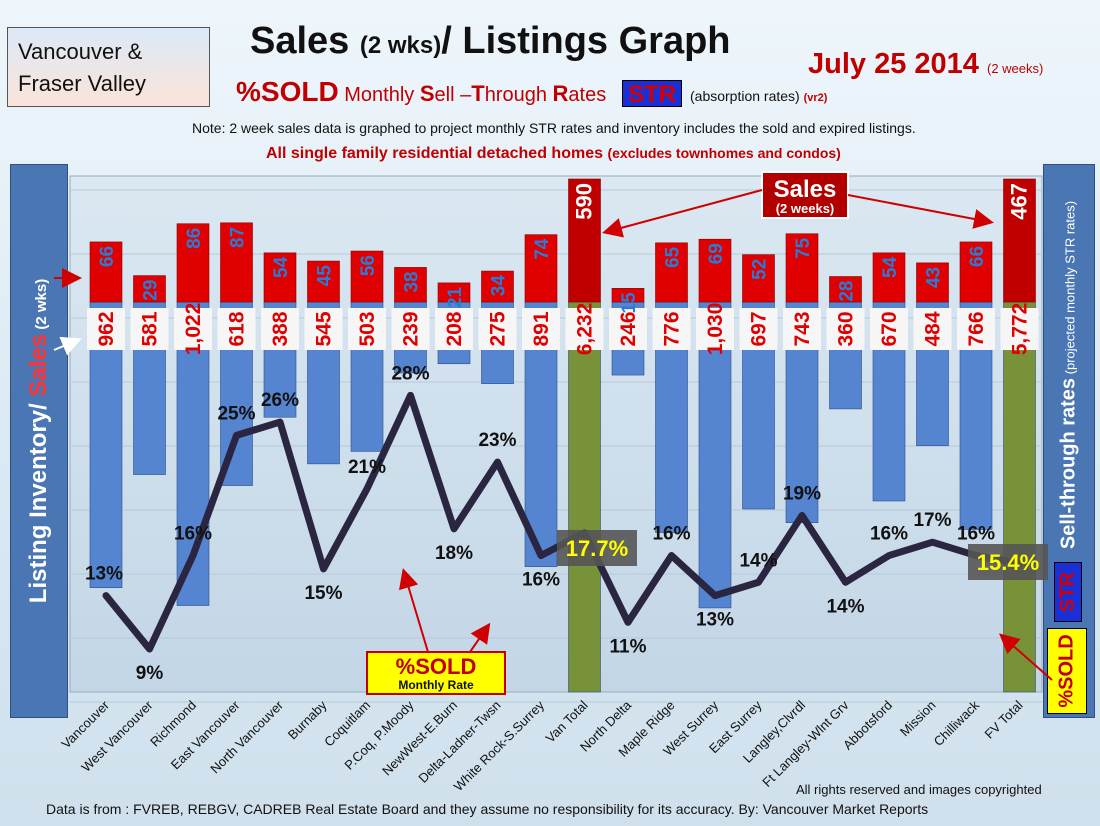  Describe the element at coordinates (1019, 201) in the screenshot. I see `sales-value-label: 467` at that location.